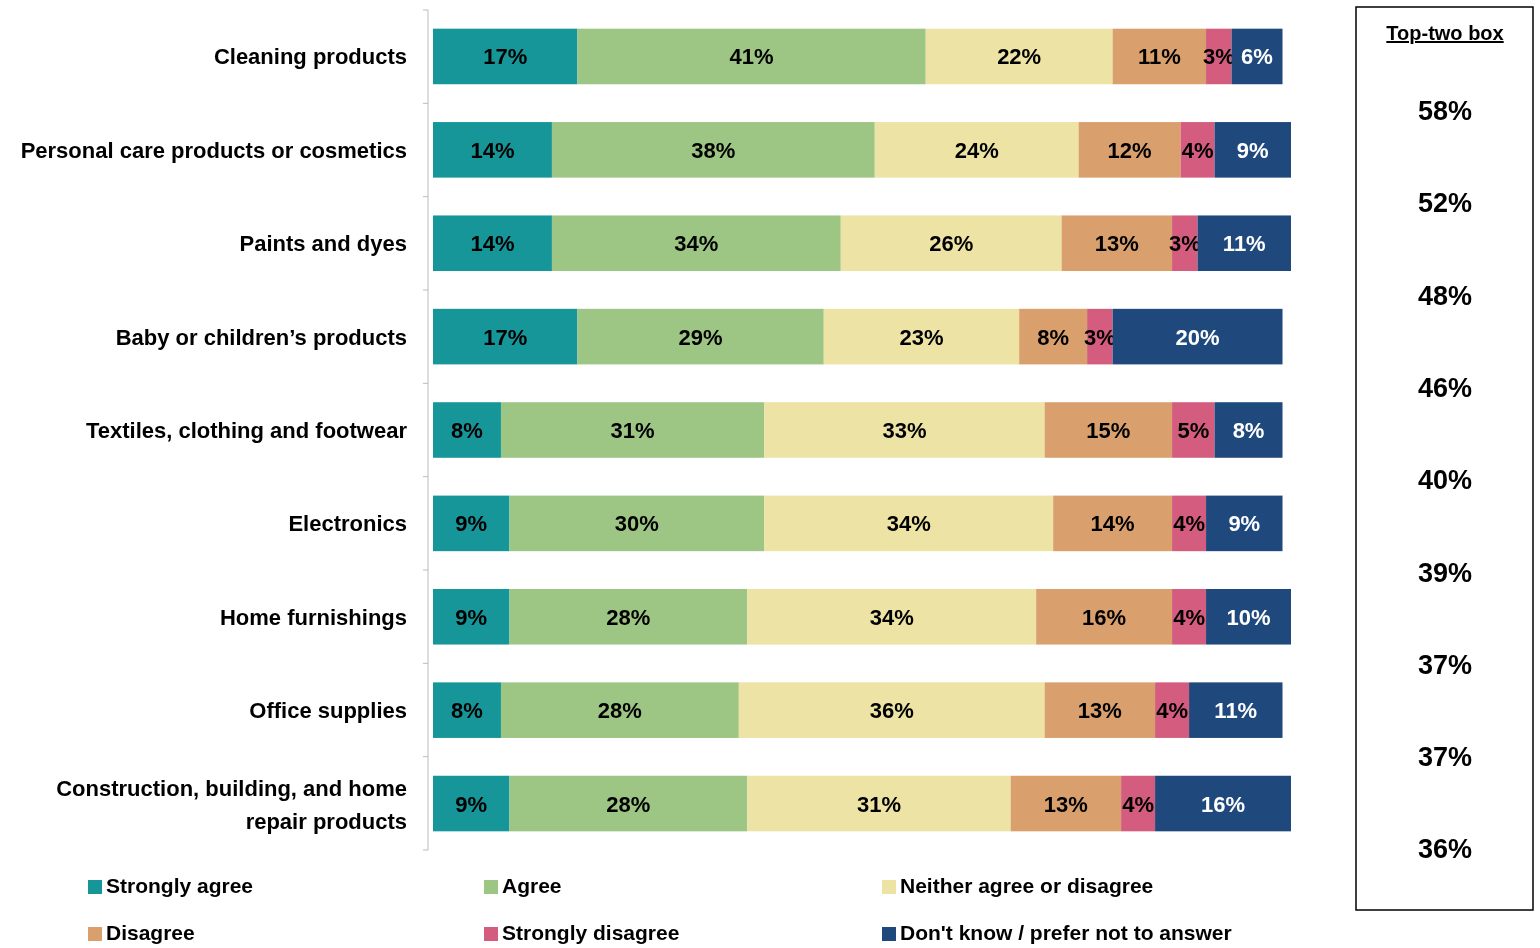  Describe the element at coordinates (904, 430) in the screenshot. I see `data-label: 33%` at that location.